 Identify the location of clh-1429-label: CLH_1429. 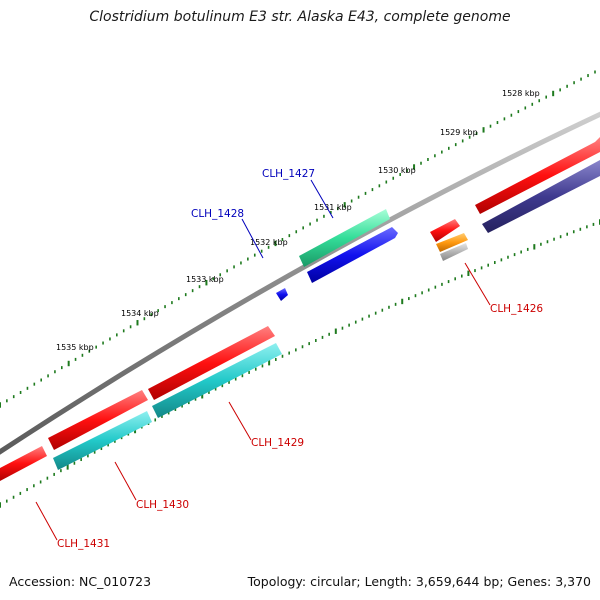
(277, 443).